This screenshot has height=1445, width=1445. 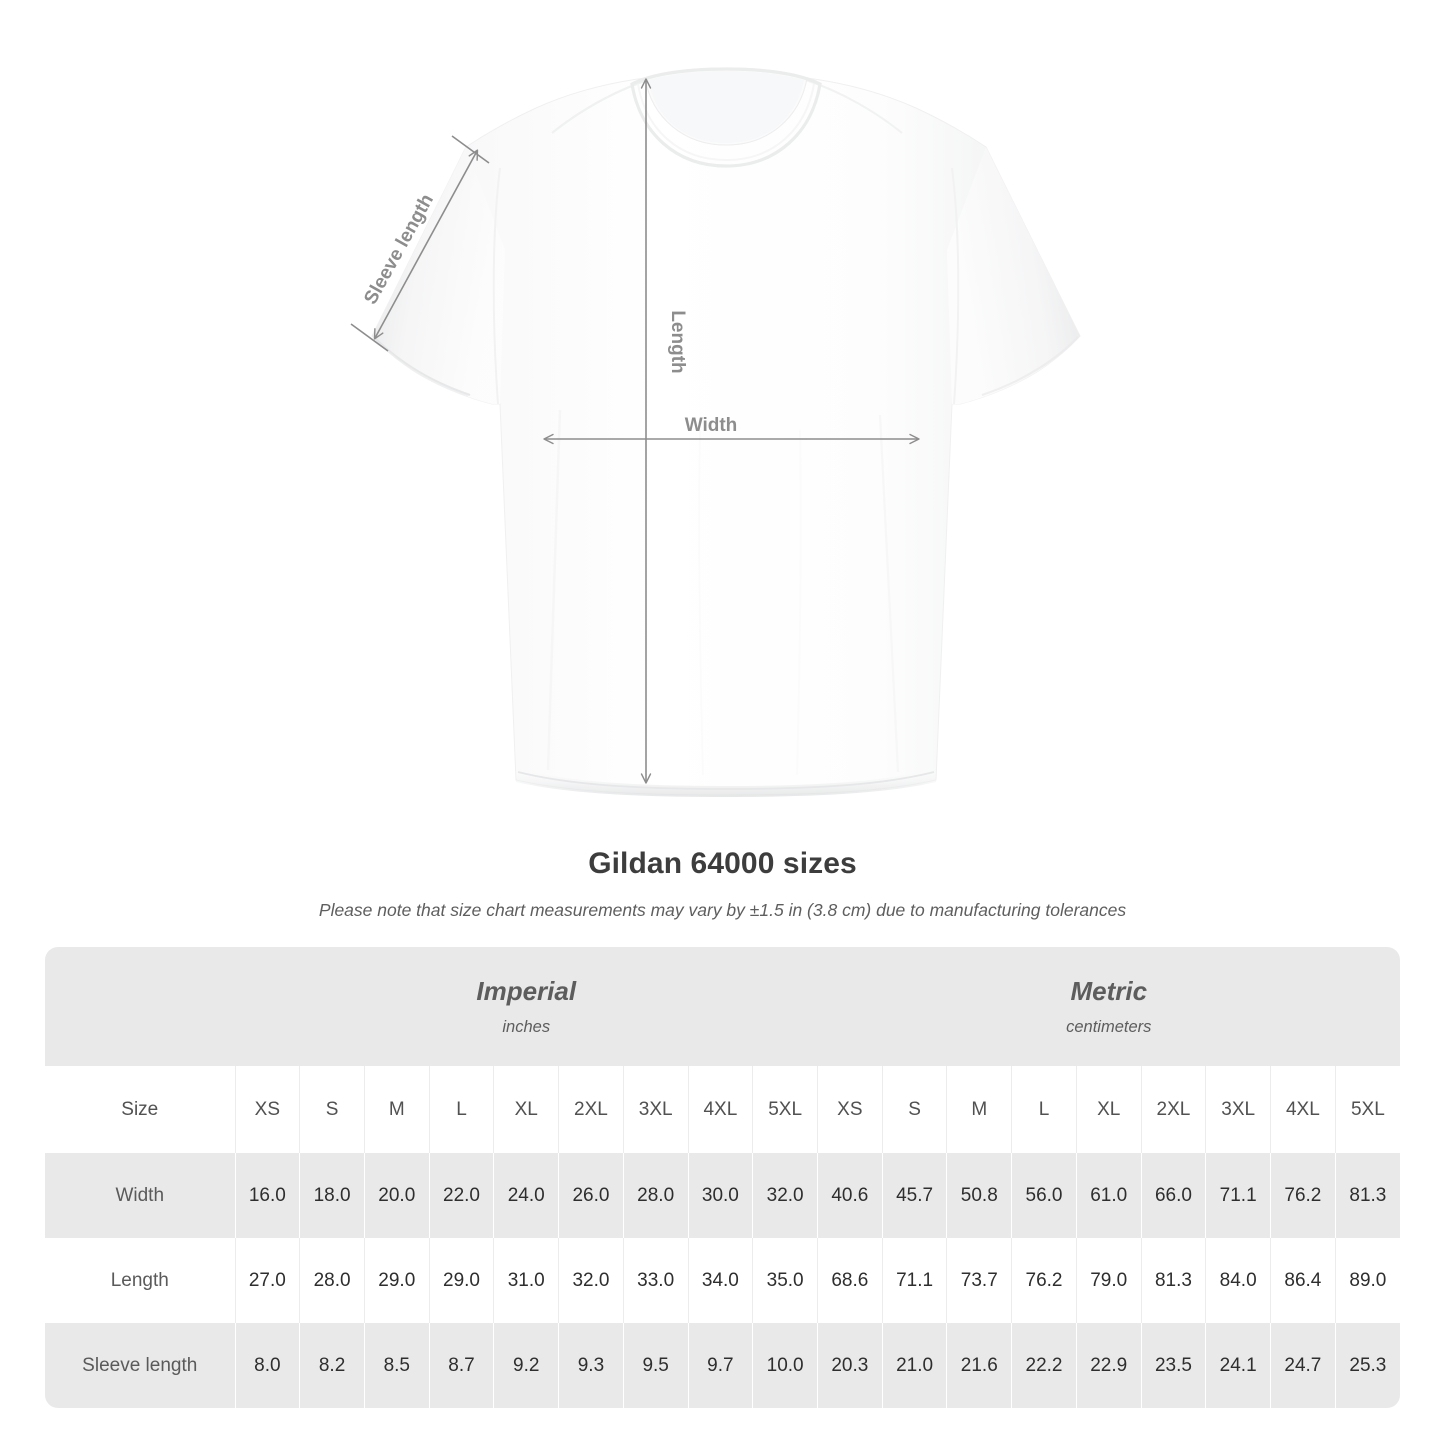 I want to click on size-header-metric-m: M, so click(x=979, y=1109).